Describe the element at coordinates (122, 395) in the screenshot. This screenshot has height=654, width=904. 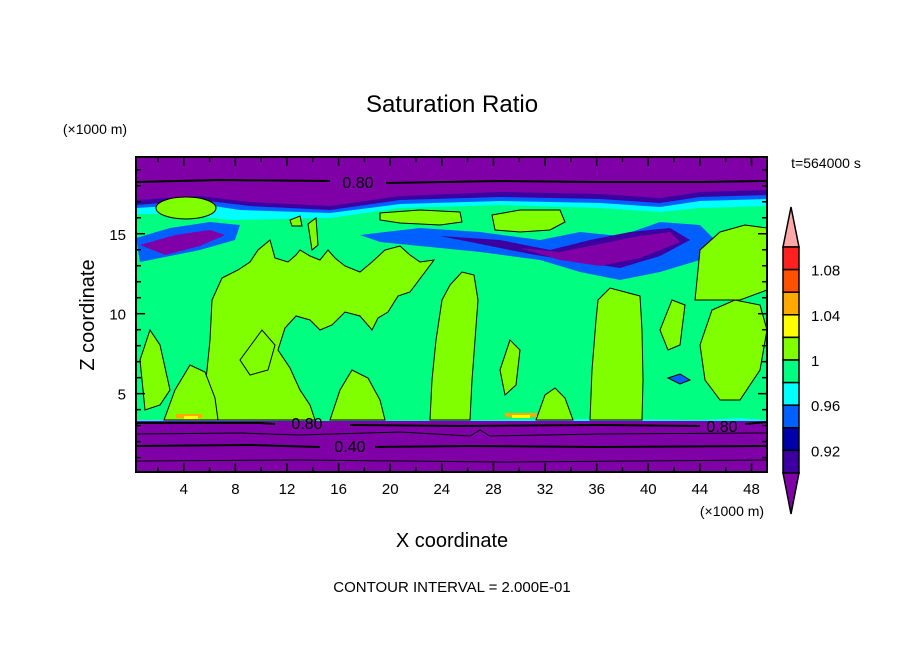
I see `y-tick-label: 5` at that location.